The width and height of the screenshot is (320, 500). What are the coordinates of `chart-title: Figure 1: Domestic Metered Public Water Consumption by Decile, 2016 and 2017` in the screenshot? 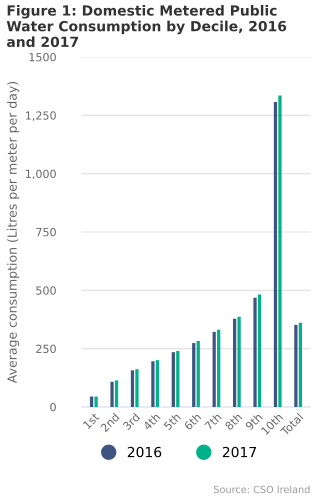 It's located at (146, 26).